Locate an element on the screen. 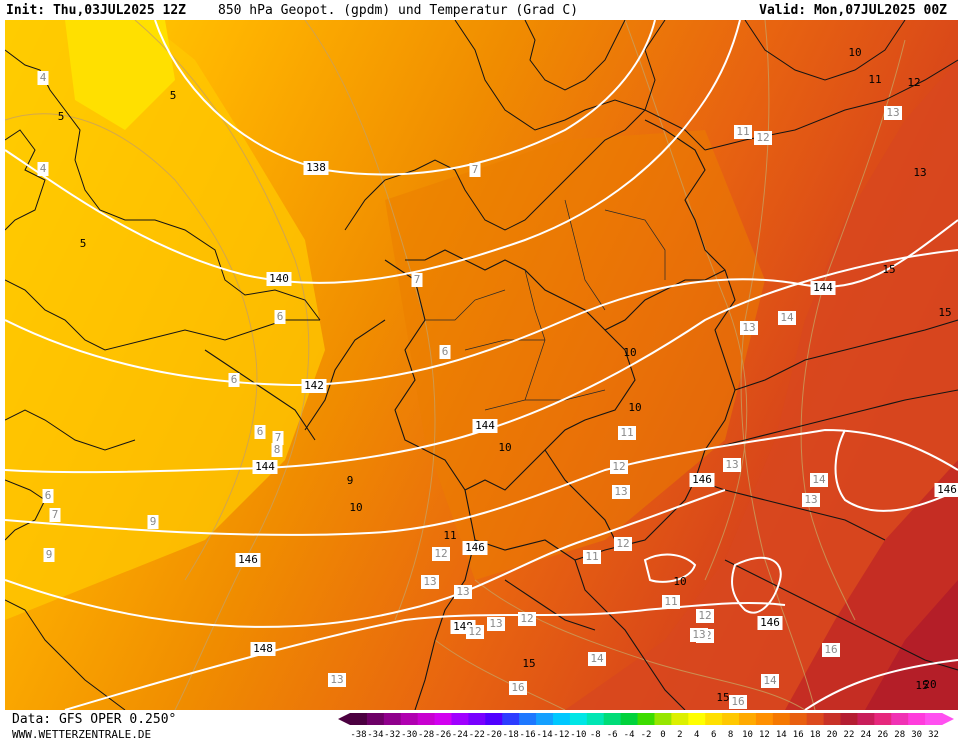 The height and width of the screenshot is (741, 959). valid-time: Valid: Mon,07JUL2025 00Z is located at coordinates (853, 10).